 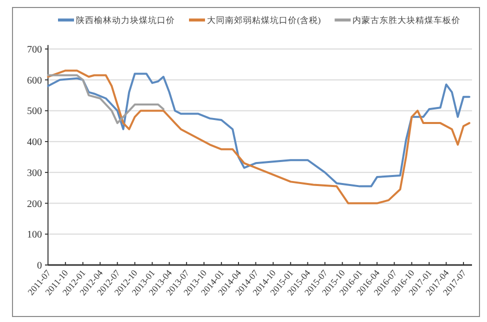 I want to click on legend-label: 大同南郊弱粘煤坑口价(含税), so click(x=264, y=20).